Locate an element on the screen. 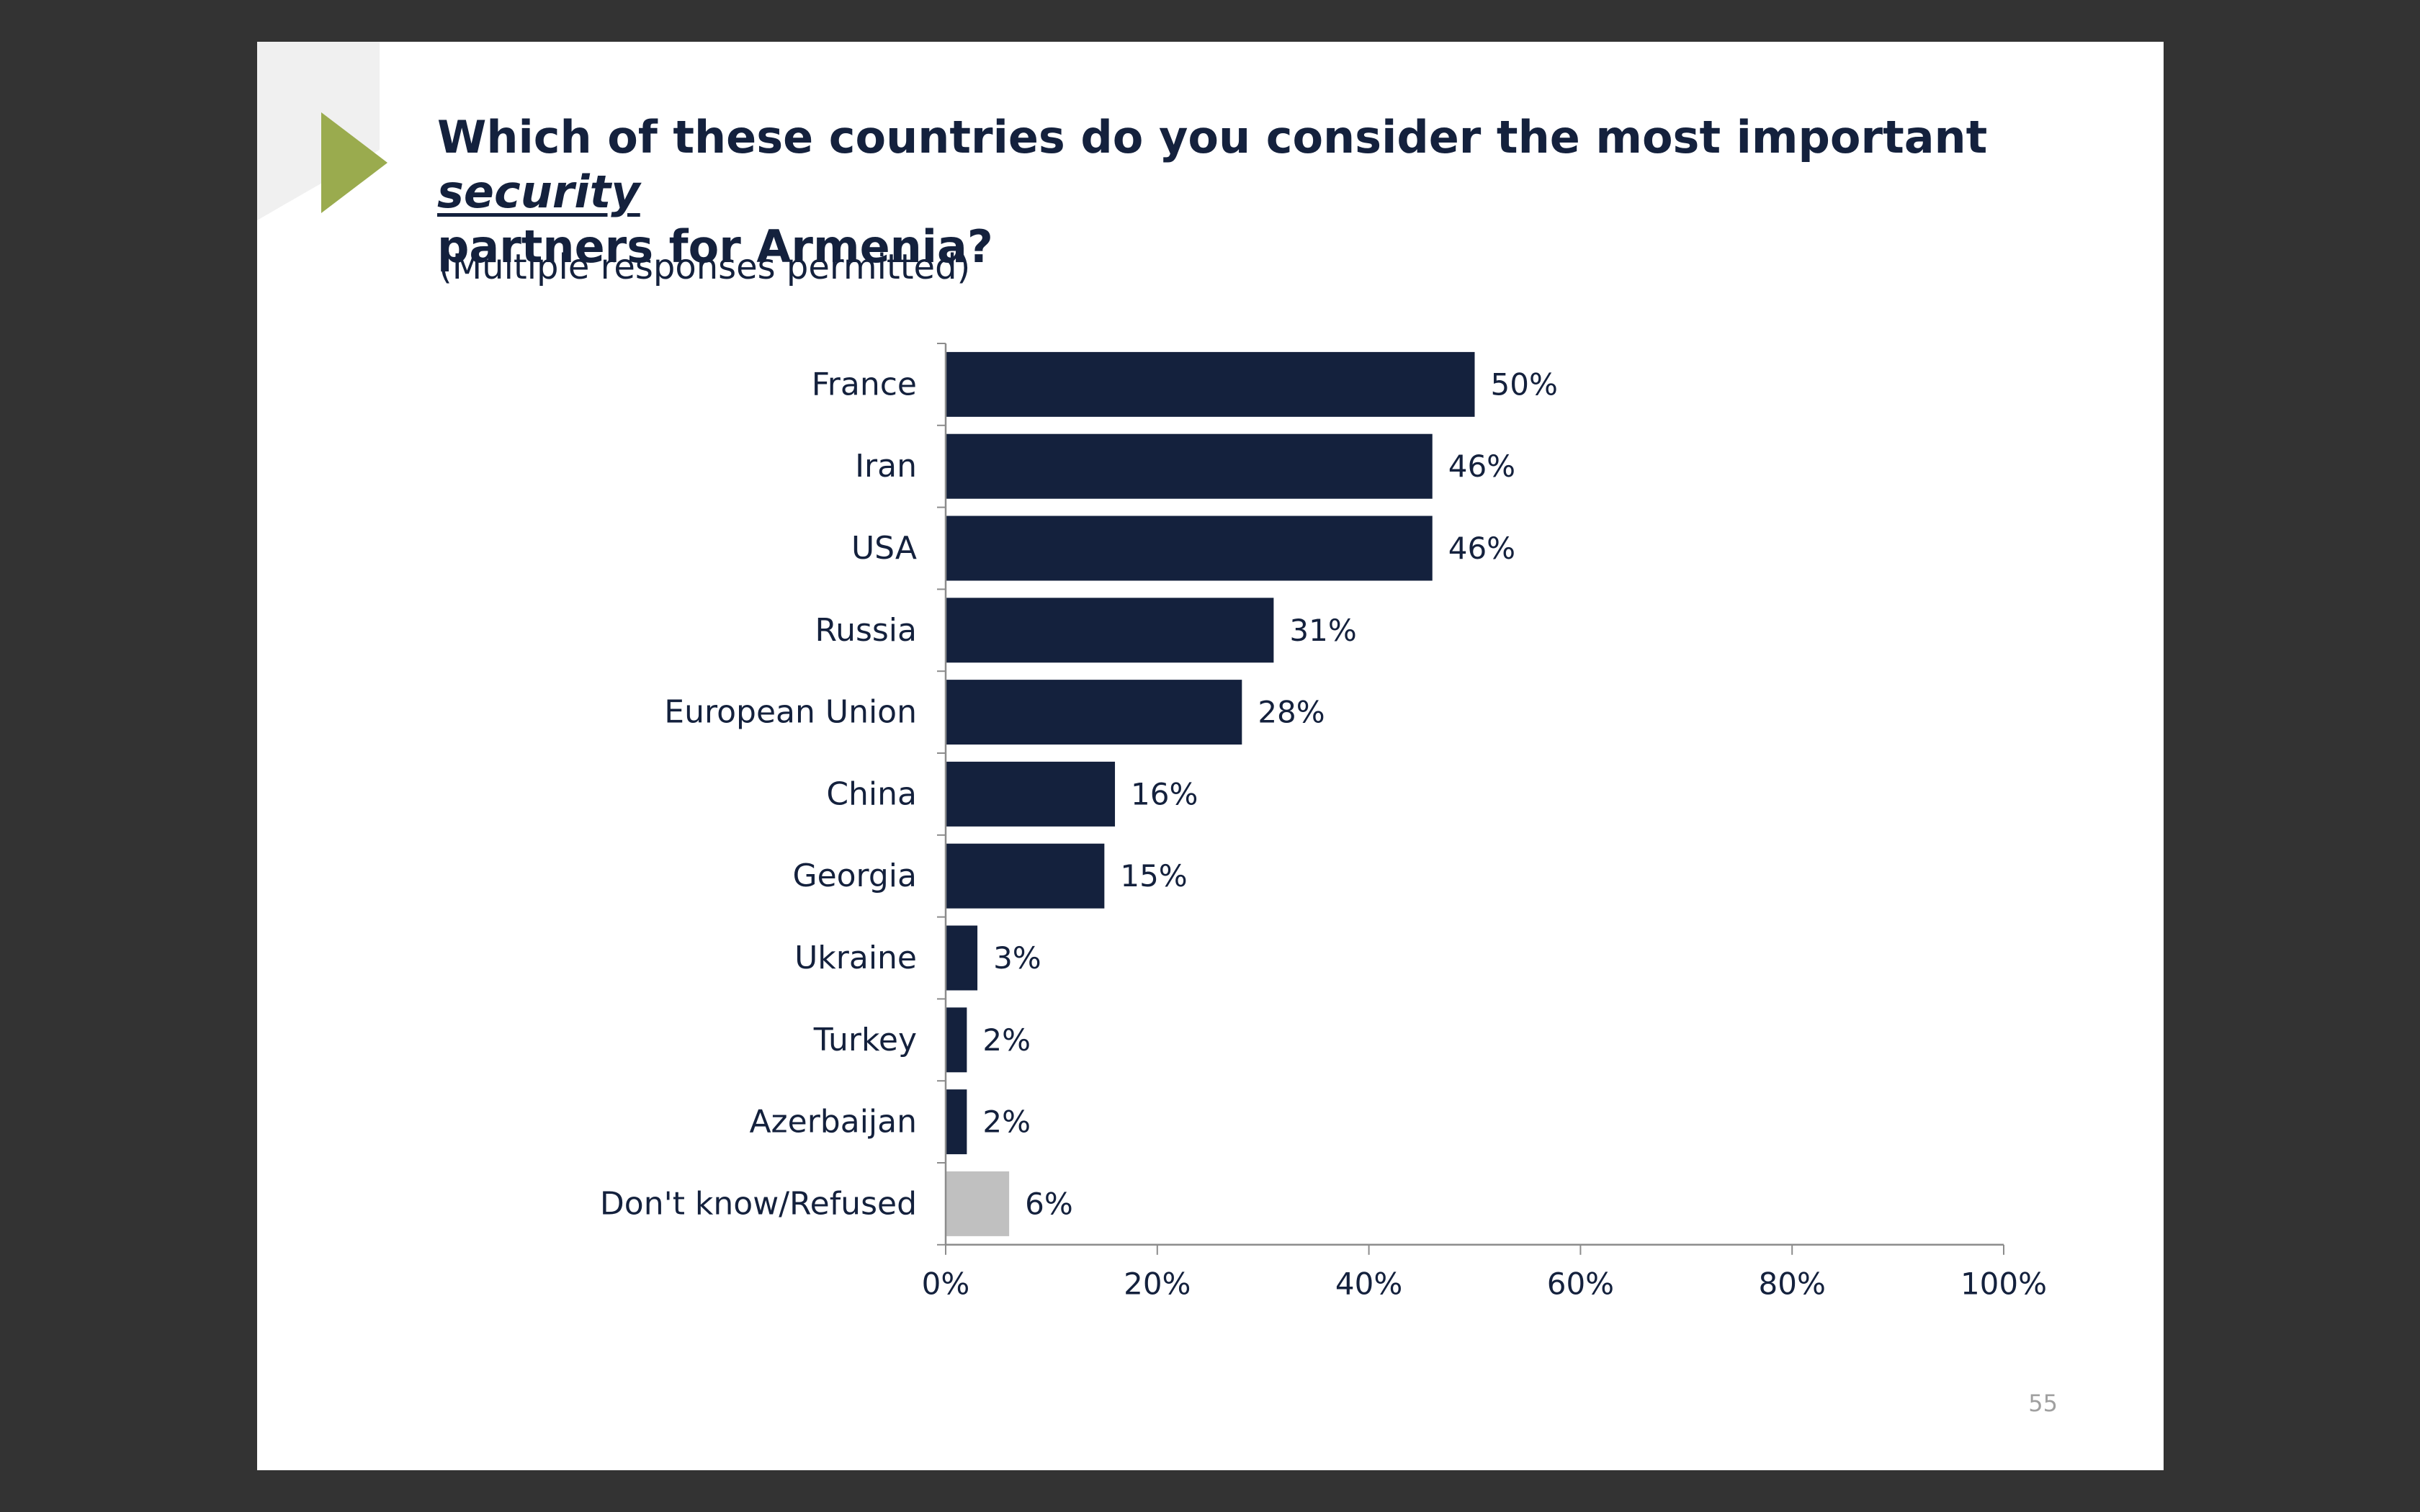 Image resolution: width=2420 pixels, height=1512 pixels. data-label: 28% is located at coordinates (1291, 712).